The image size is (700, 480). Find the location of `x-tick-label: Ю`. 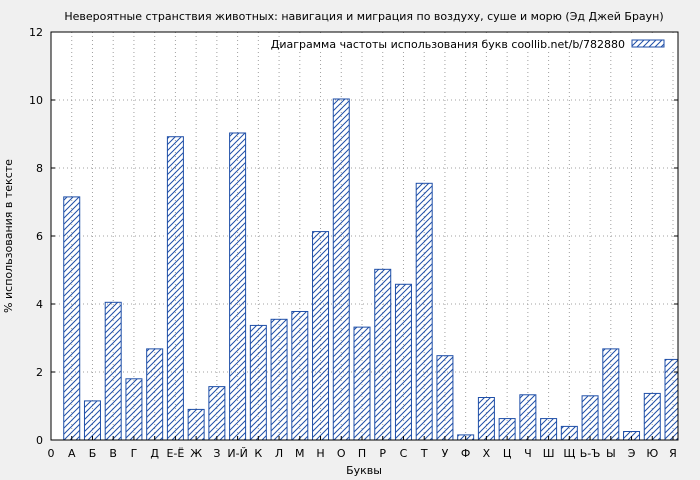

x-tick-label: Ю is located at coordinates (652, 453).